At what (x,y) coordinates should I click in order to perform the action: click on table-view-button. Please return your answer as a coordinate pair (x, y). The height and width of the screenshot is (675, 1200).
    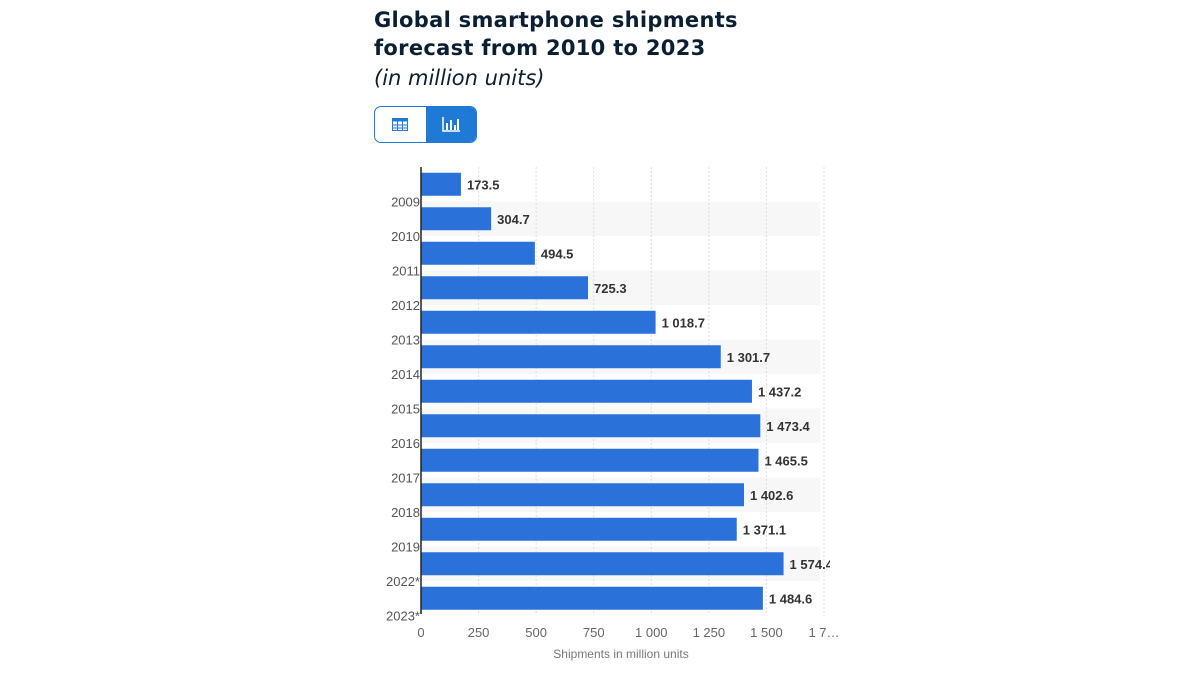
    Looking at the image, I should click on (400, 124).